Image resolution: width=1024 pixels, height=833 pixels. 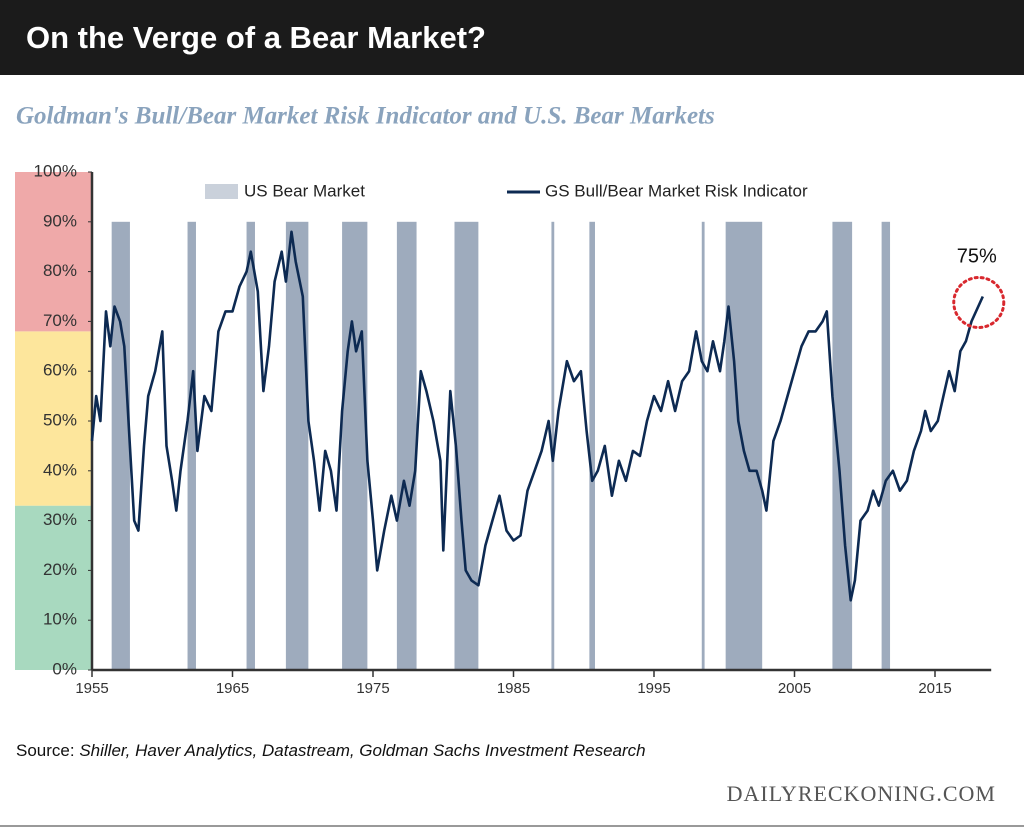 What do you see at coordinates (45, 750) in the screenshot?
I see `source-label: Source:` at bounding box center [45, 750].